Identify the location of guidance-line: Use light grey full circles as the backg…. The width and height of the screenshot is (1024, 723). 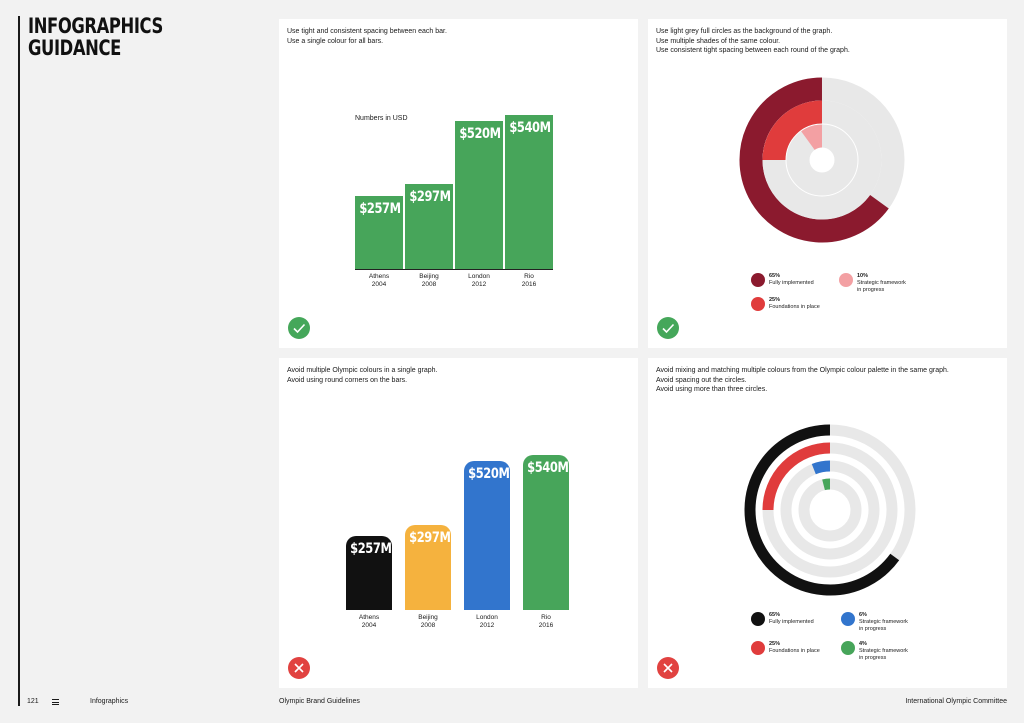
(744, 31).